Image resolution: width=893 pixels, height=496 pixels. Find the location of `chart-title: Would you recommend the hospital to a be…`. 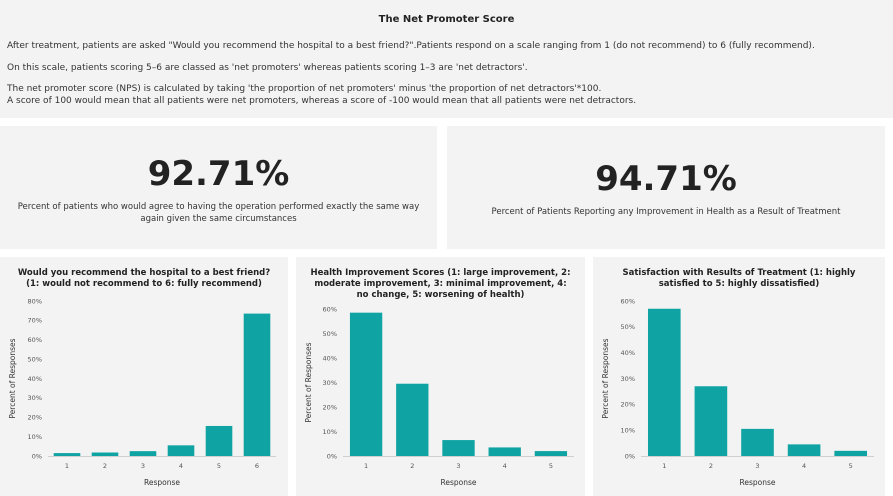

chart-title: Would you recommend the hospital to a be… is located at coordinates (144, 278).